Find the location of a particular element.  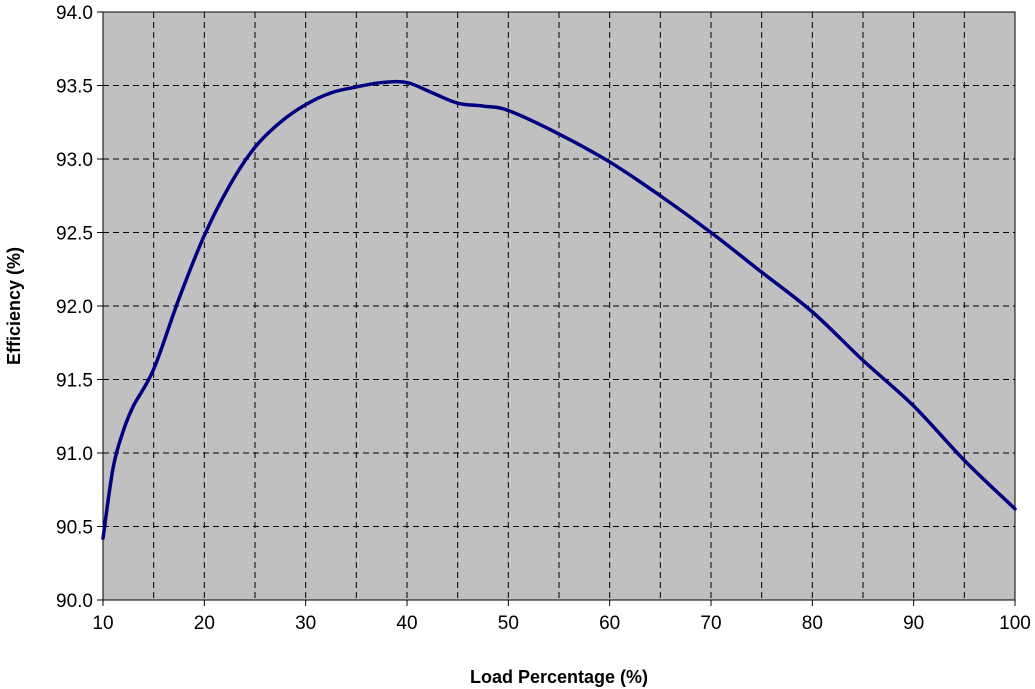

y-tick-label: 94.0 is located at coordinates (74, 13).